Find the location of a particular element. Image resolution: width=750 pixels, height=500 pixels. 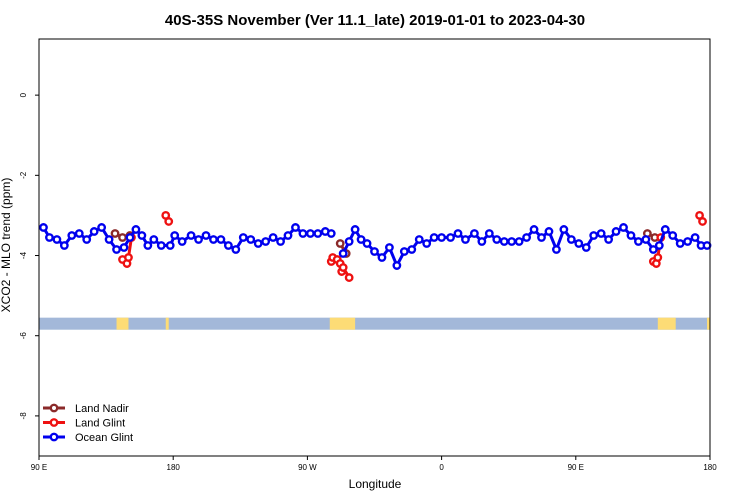

land-ocean-strip is located at coordinates (374, 323).